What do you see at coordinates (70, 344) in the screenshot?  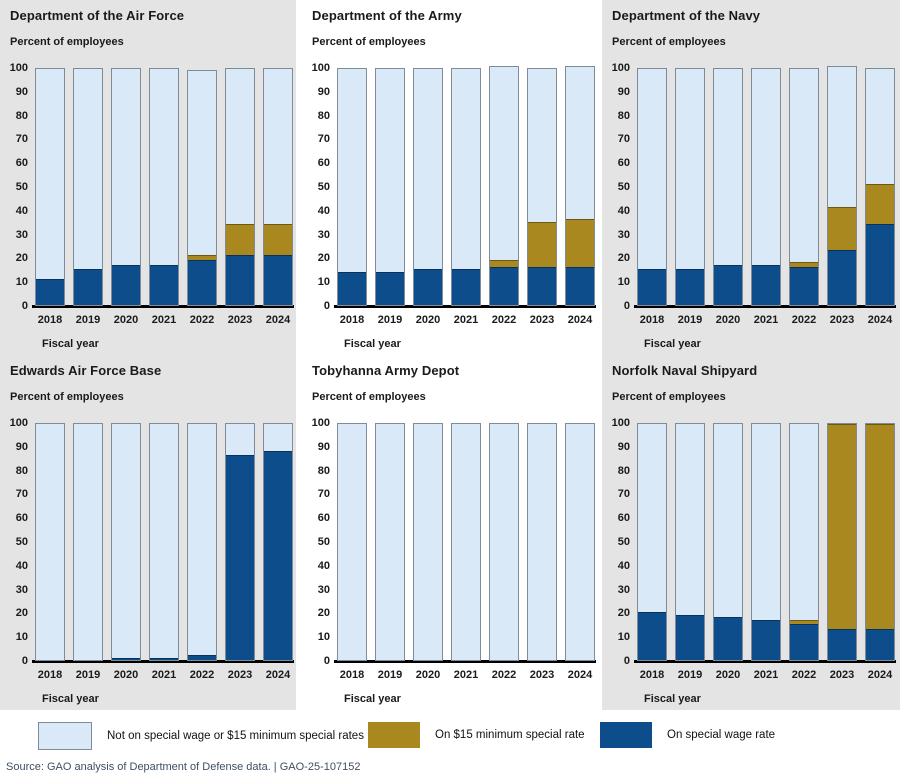 I see `x-axis-label: Fiscal year` at bounding box center [70, 344].